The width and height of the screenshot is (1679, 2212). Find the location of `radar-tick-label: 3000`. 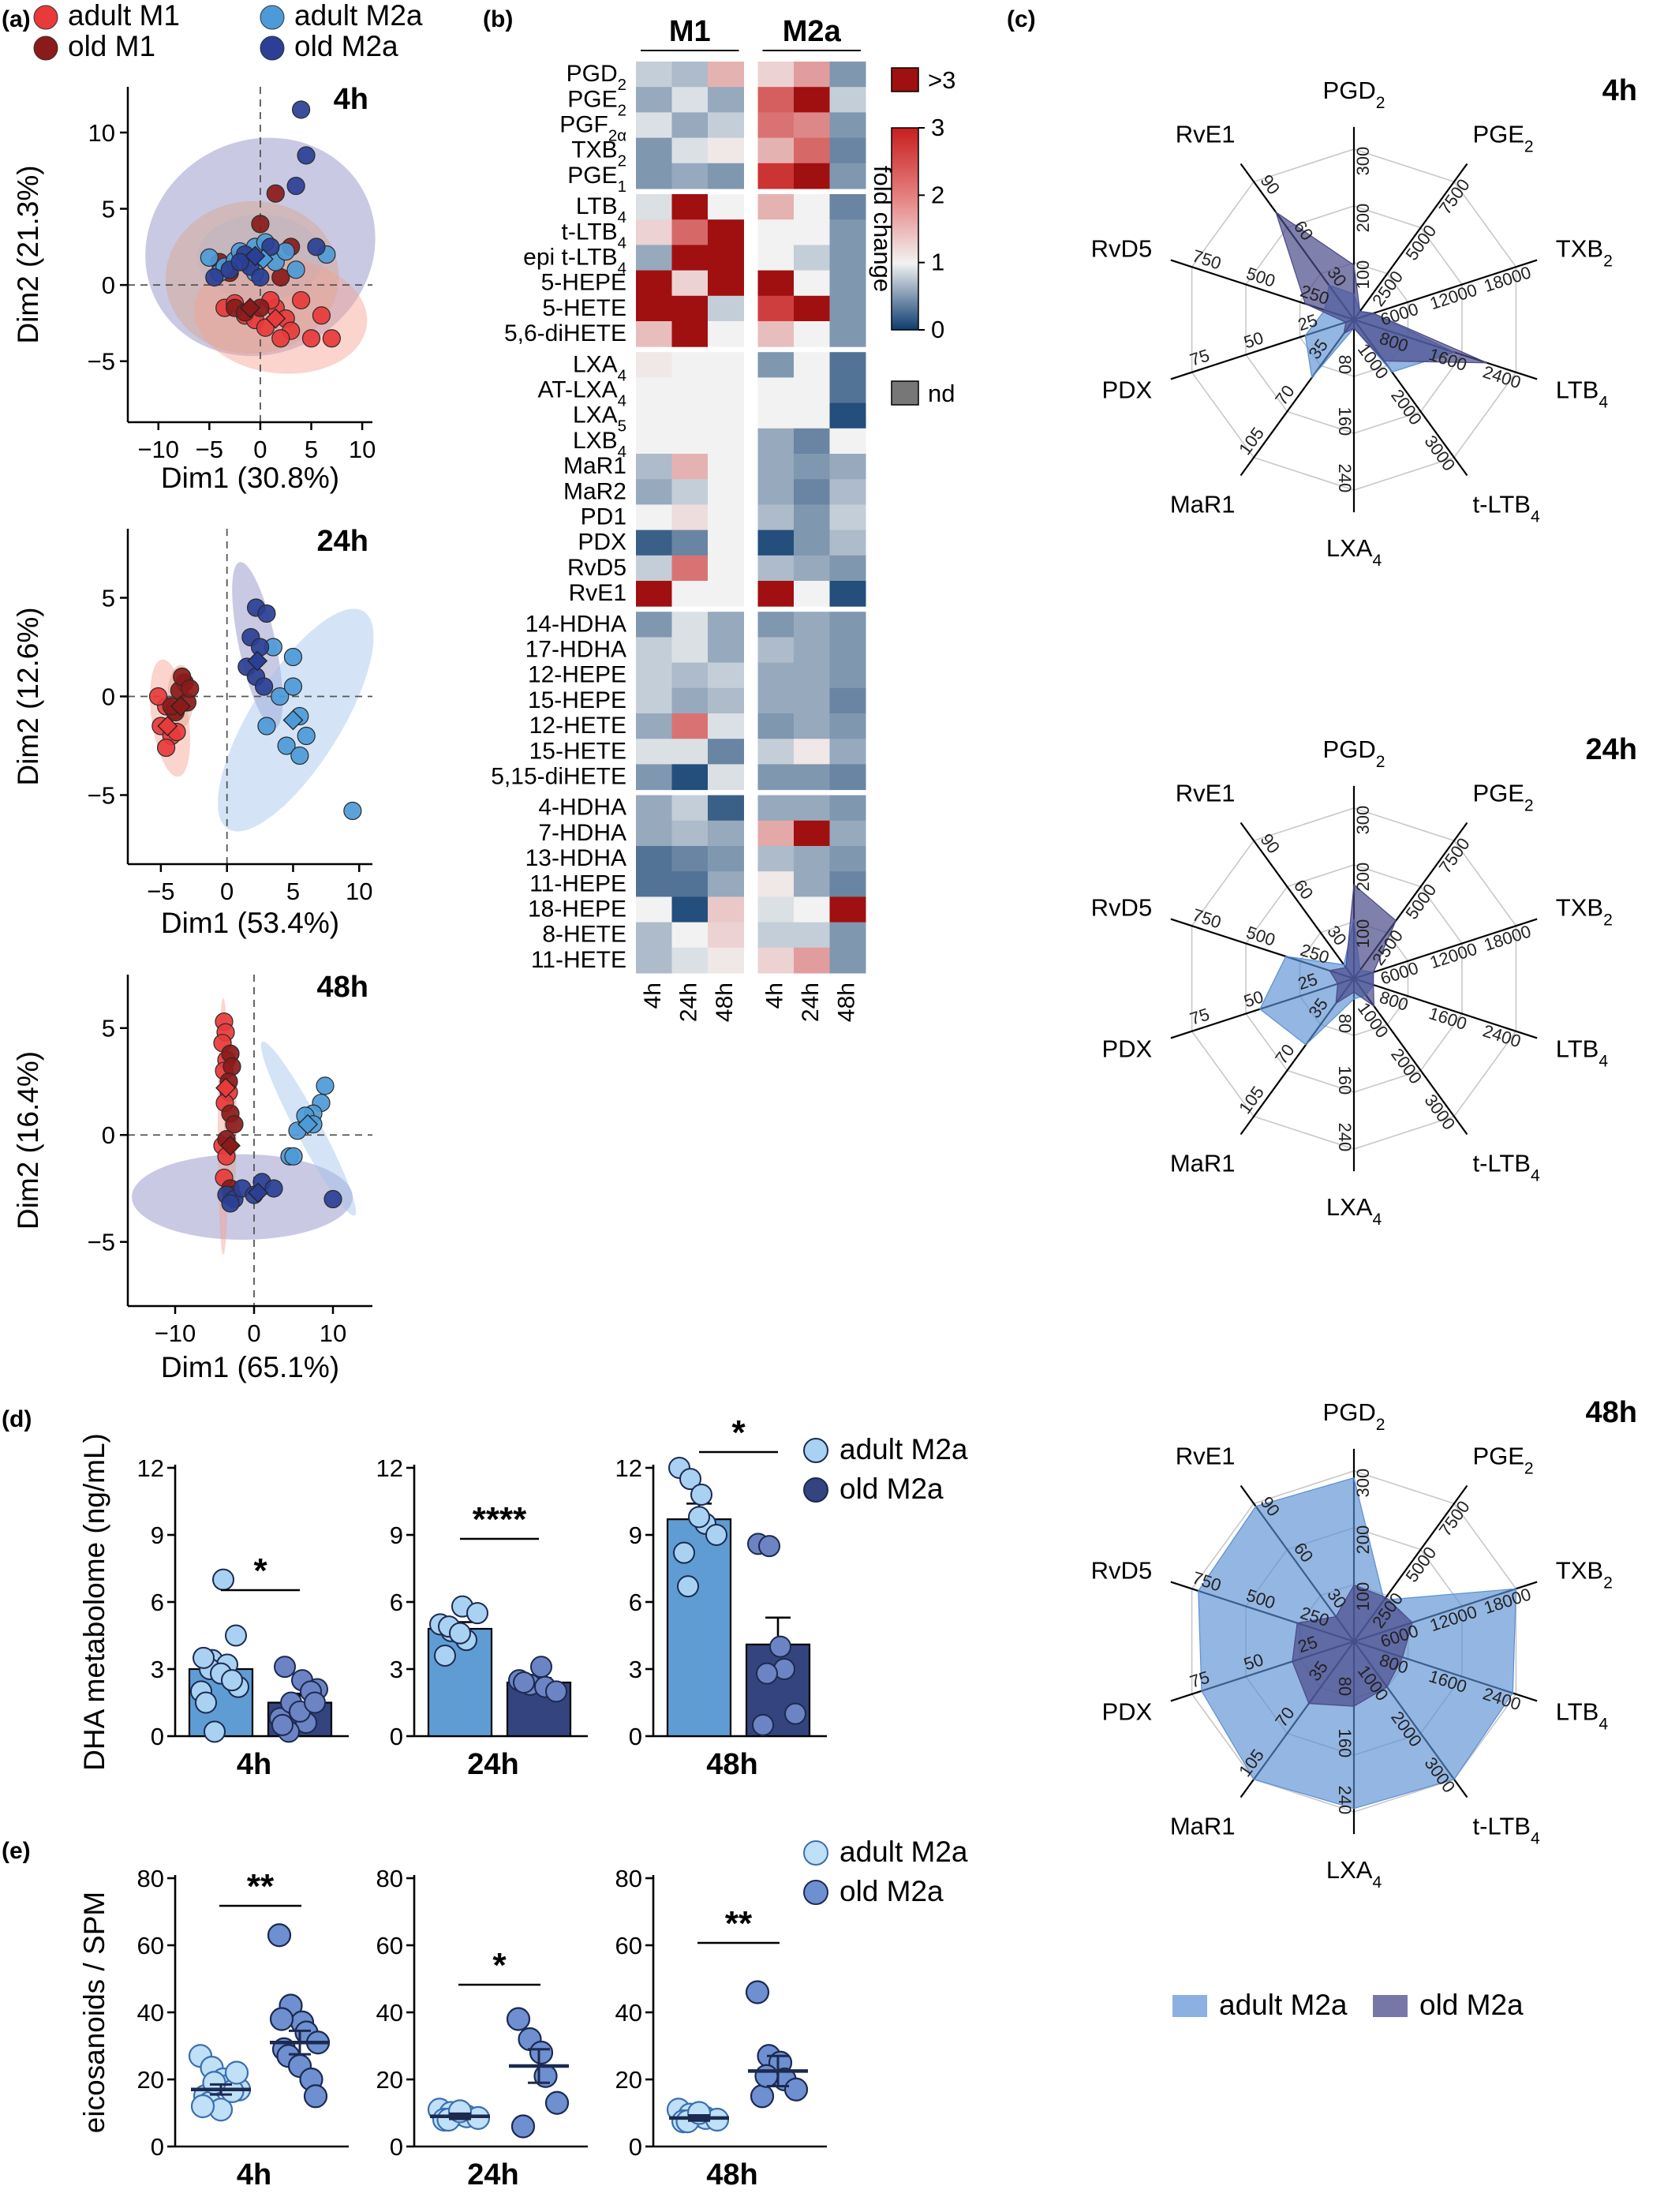

radar-tick-label: 3000 is located at coordinates (1439, 1112).